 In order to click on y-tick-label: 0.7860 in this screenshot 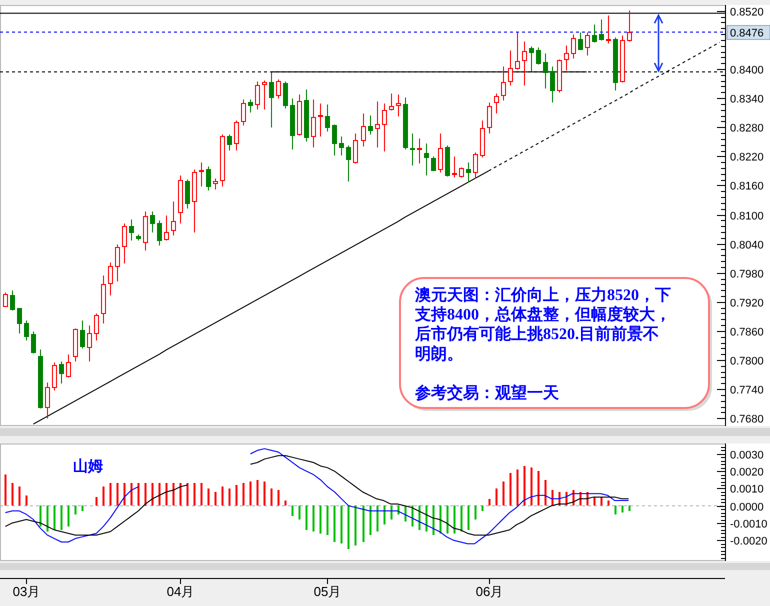, I will do `click(747, 332)`.